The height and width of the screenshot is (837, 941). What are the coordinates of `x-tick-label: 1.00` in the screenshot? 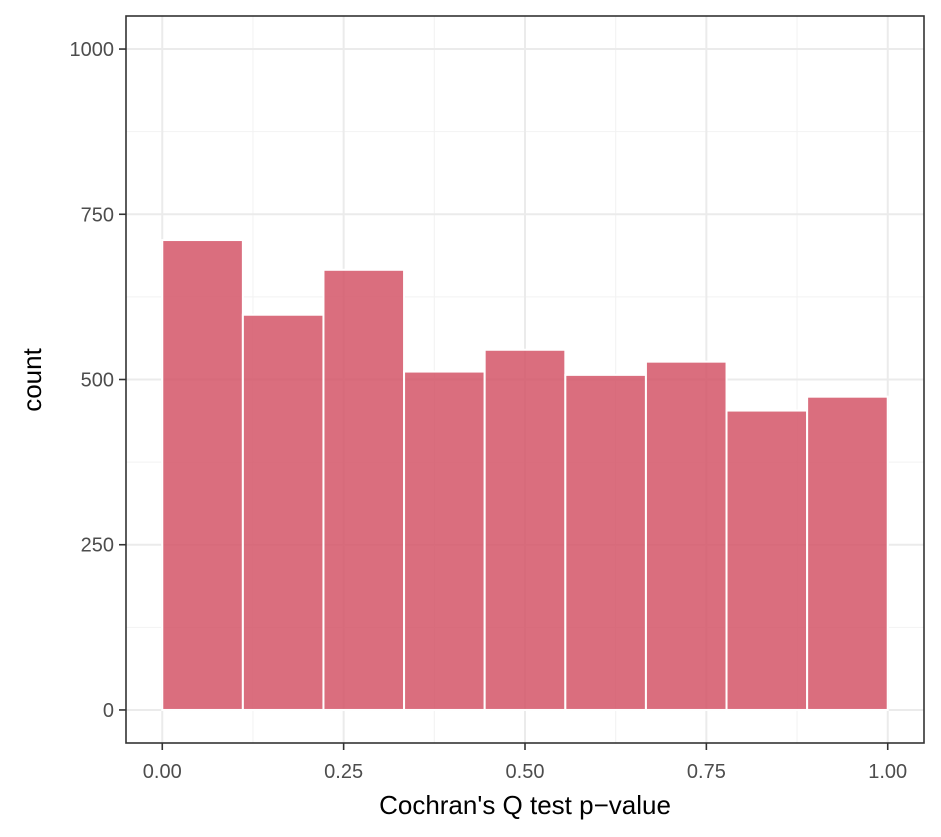 It's located at (887, 772).